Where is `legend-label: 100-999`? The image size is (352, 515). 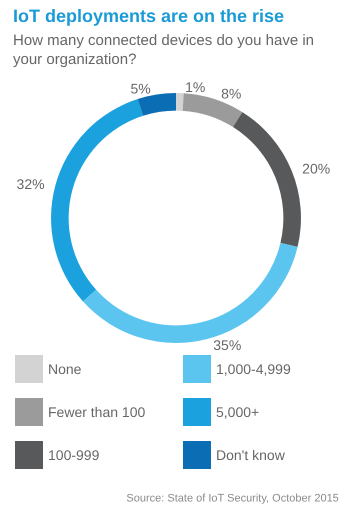 legend-label: 100-999 is located at coordinates (74, 455).